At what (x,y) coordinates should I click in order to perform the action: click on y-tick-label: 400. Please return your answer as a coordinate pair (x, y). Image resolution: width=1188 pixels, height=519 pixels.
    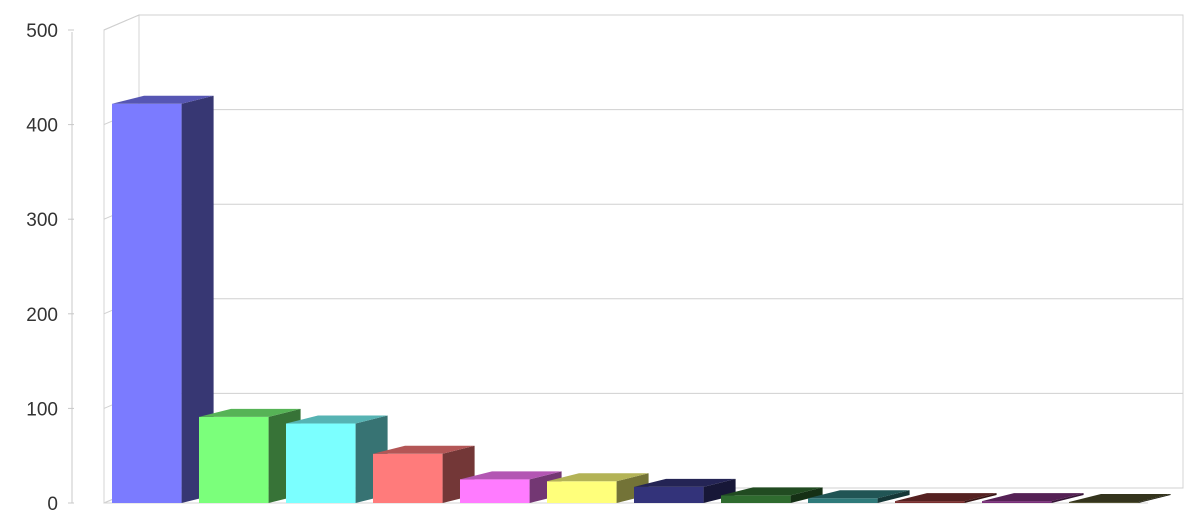
    Looking at the image, I should click on (42, 126).